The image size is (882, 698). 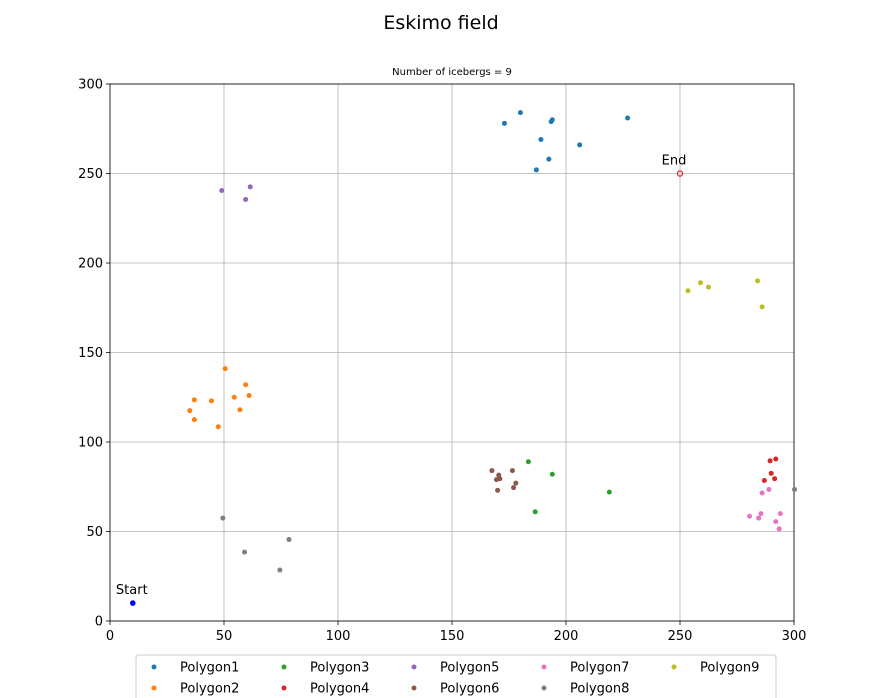 I want to click on series-polygon1, so click(x=566, y=141).